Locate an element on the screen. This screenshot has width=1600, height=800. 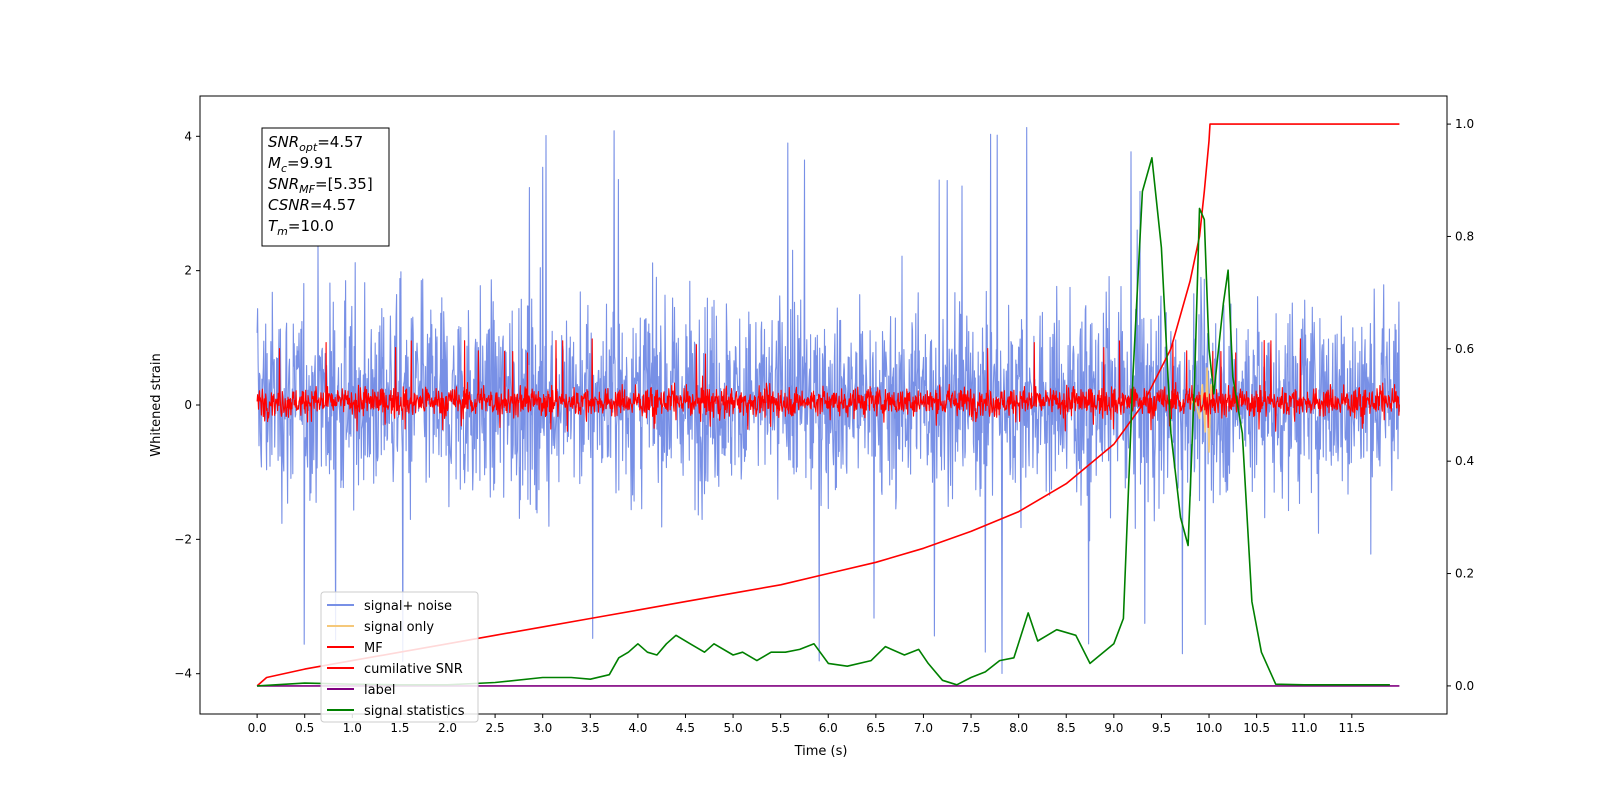
y-axis-right-ticks: 1.0 0.8 0.6 0.4 0.2 0.0 is located at coordinates (1460, 405).